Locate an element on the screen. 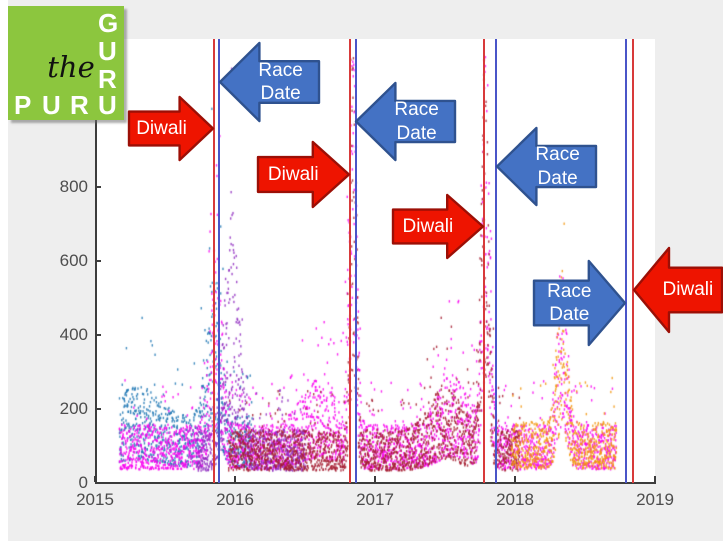 This screenshot has height=541, width=723. diwali-arrow-2017: Diwali is located at coordinates (438, 226).